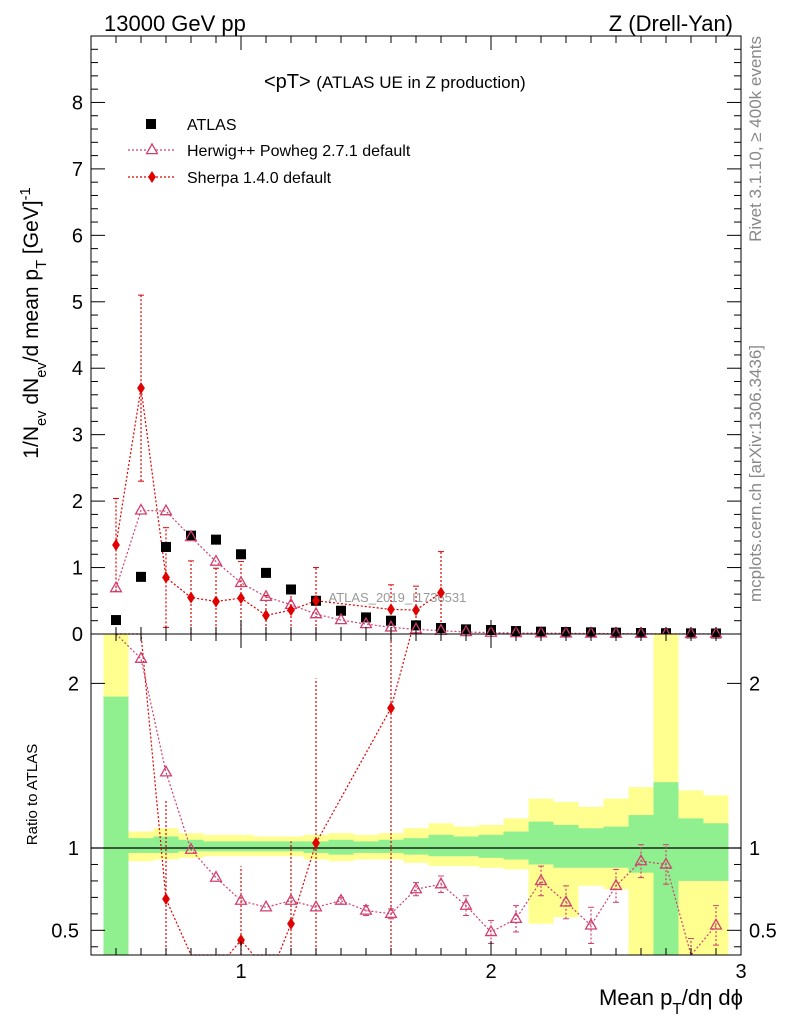 The height and width of the screenshot is (1024, 786). What do you see at coordinates (77, 170) in the screenshot?
I see `main-ytick-label: 7` at bounding box center [77, 170].